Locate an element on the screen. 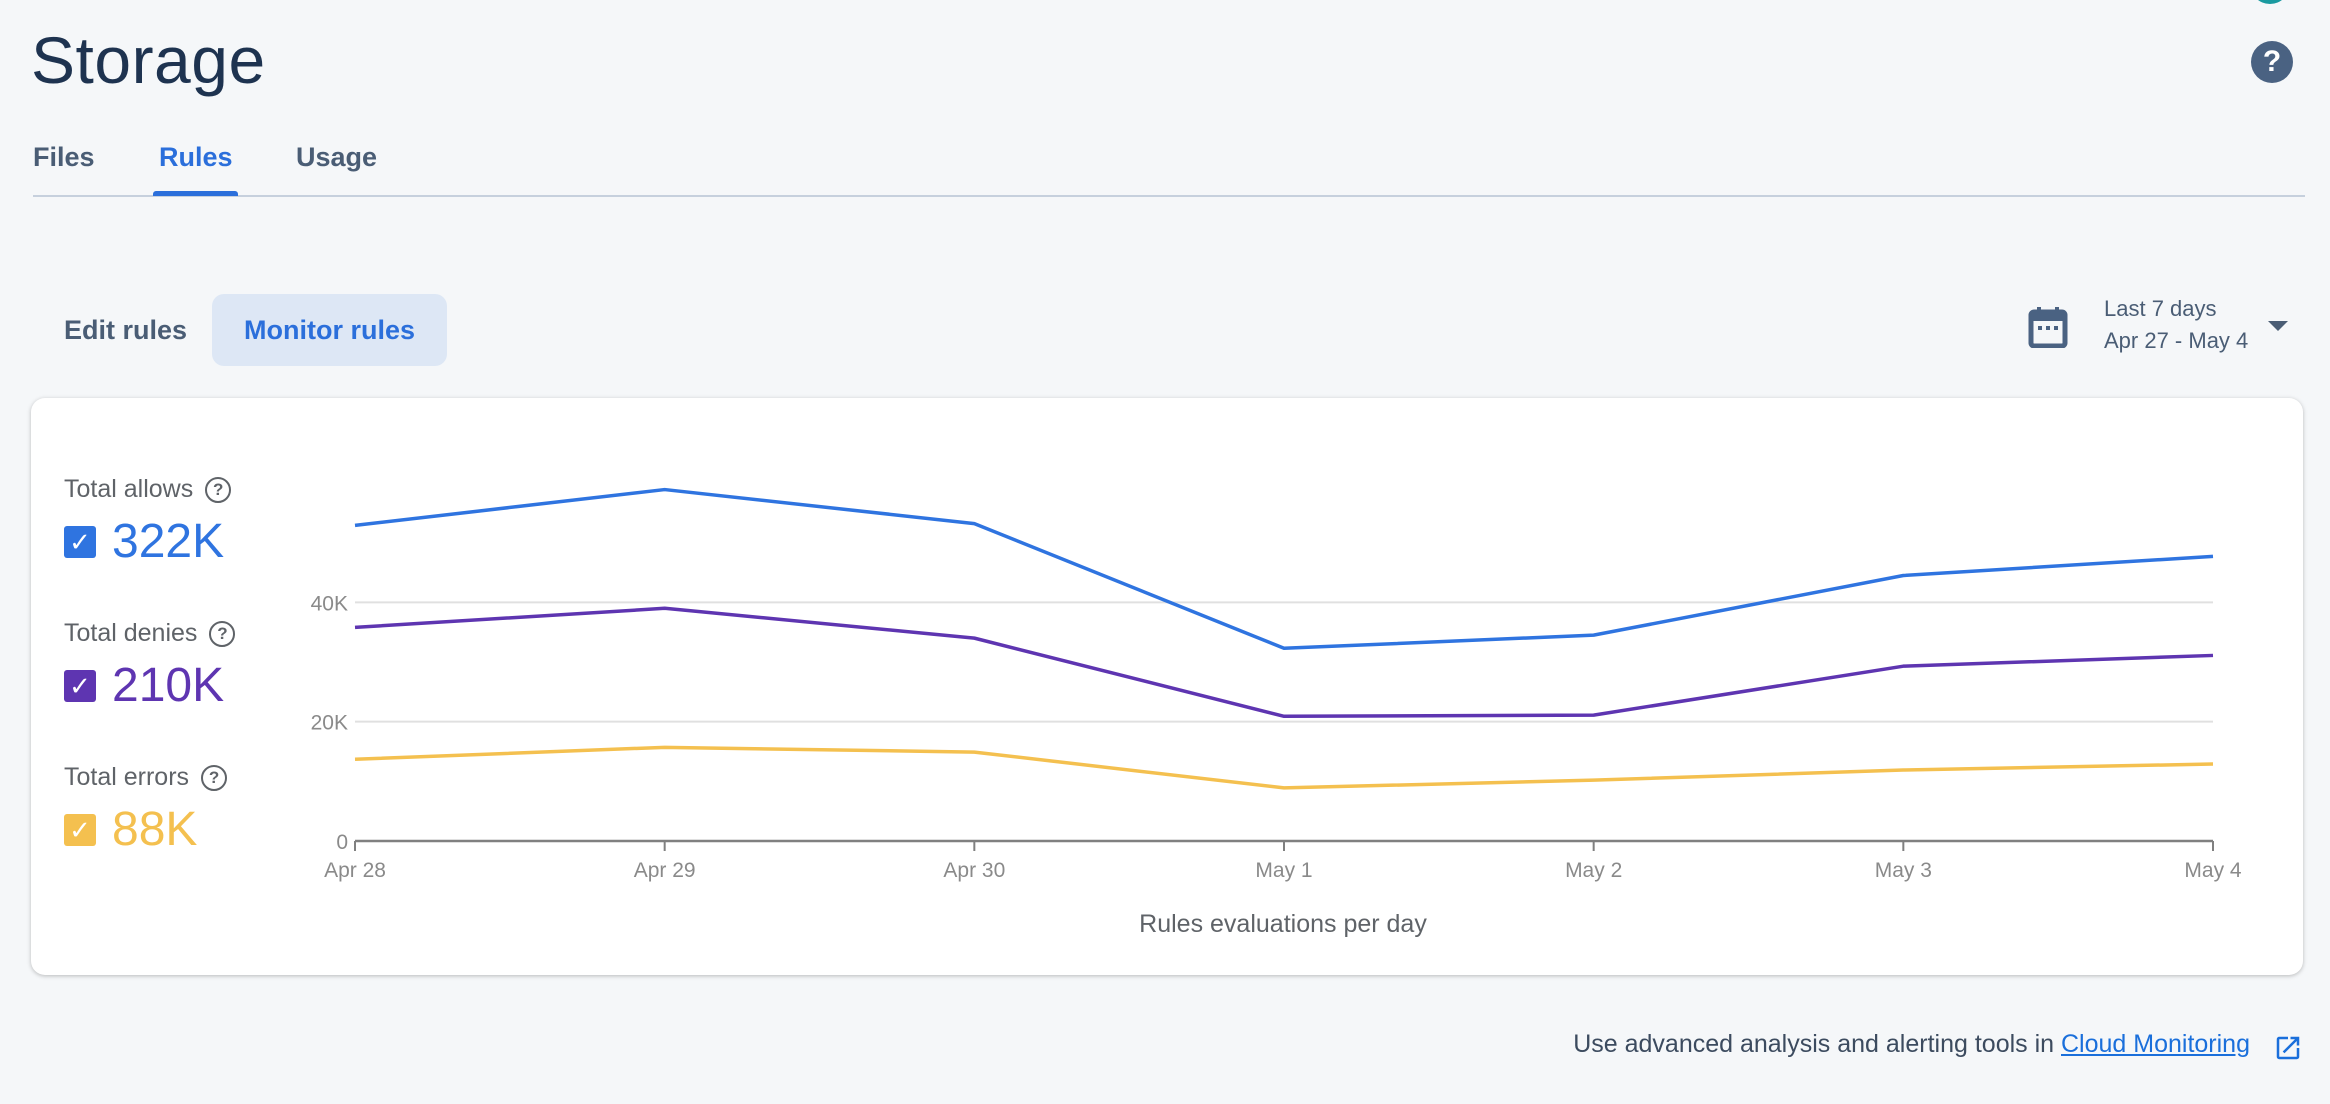 This screenshot has height=1104, width=2330. page-title: Storage is located at coordinates (148, 60).